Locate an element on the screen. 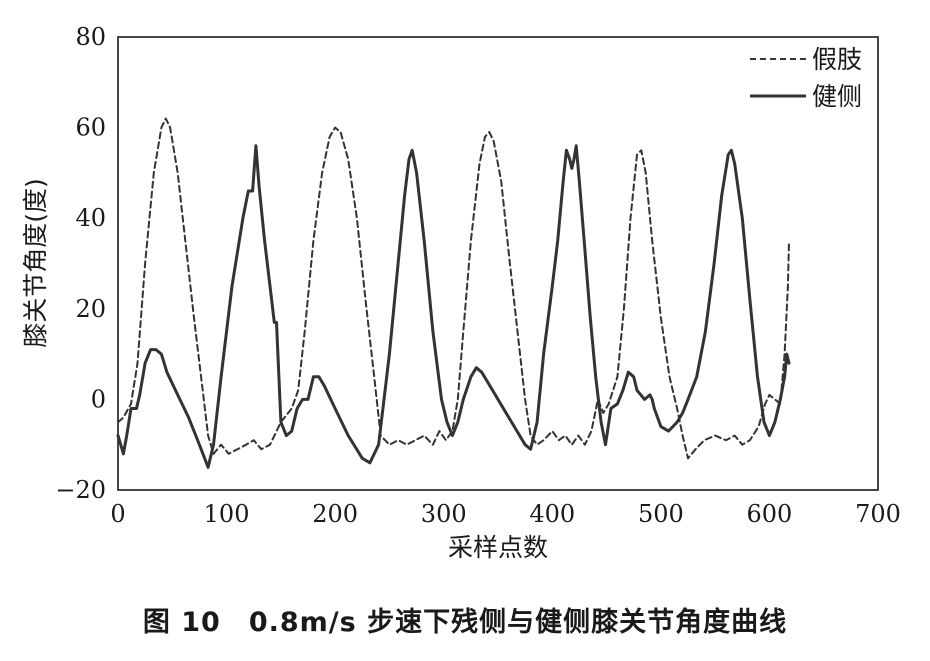  x-tick-label: 700 is located at coordinates (878, 514).